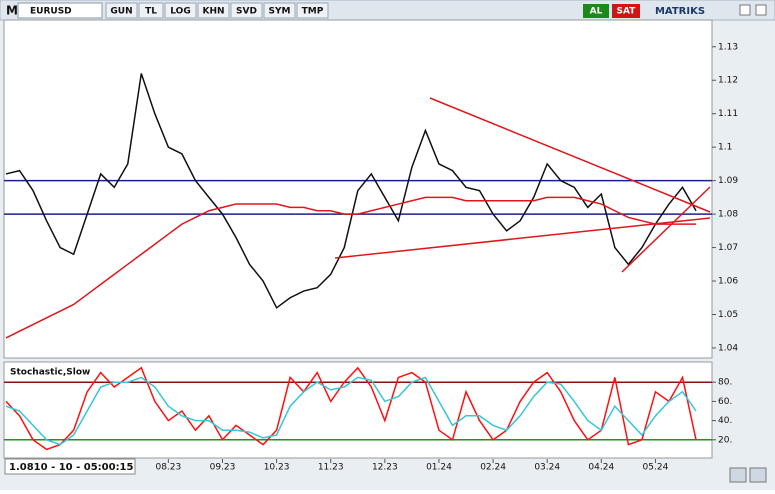  I want to click on x-tick-label: 05.24, so click(656, 468).